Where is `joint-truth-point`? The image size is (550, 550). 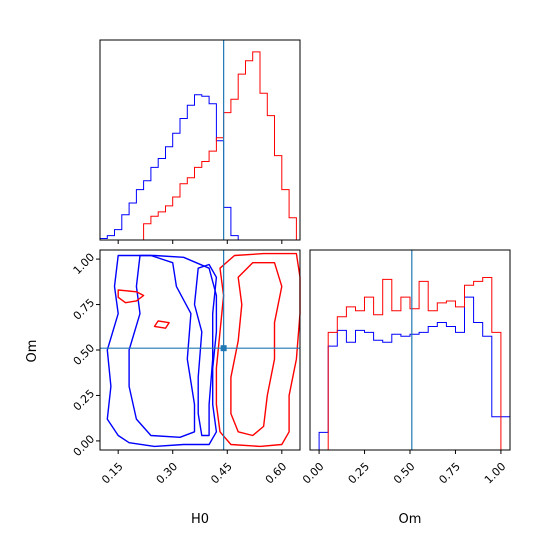 joint-truth-point is located at coordinates (223, 348).